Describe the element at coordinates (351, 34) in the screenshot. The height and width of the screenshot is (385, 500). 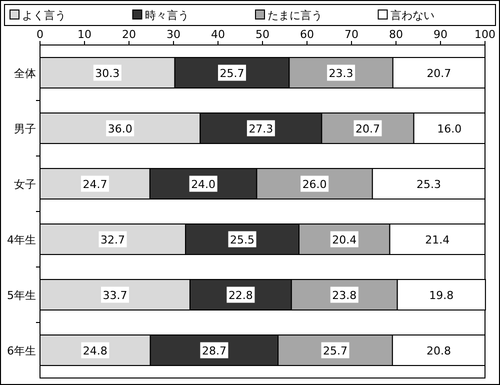
I see `x-tick-label: 70` at that location.